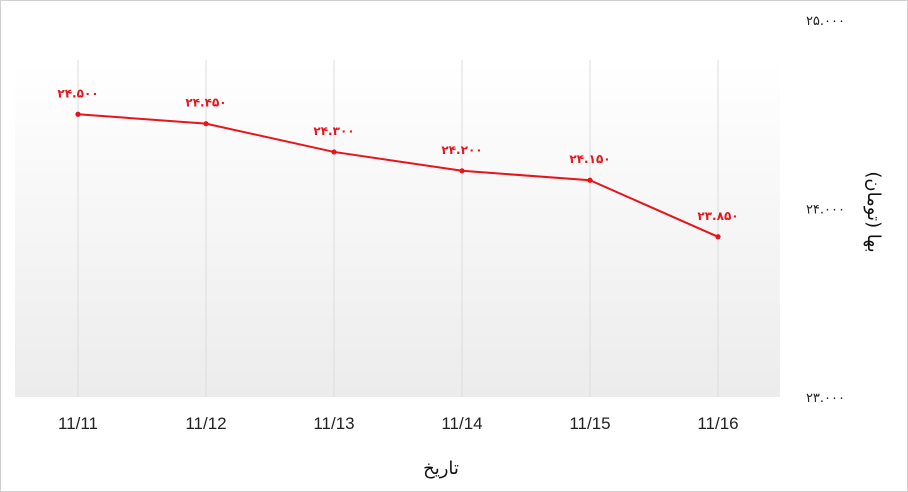  I want to click on y-tick-label: ۲۵.۰۰۰, so click(825, 21).